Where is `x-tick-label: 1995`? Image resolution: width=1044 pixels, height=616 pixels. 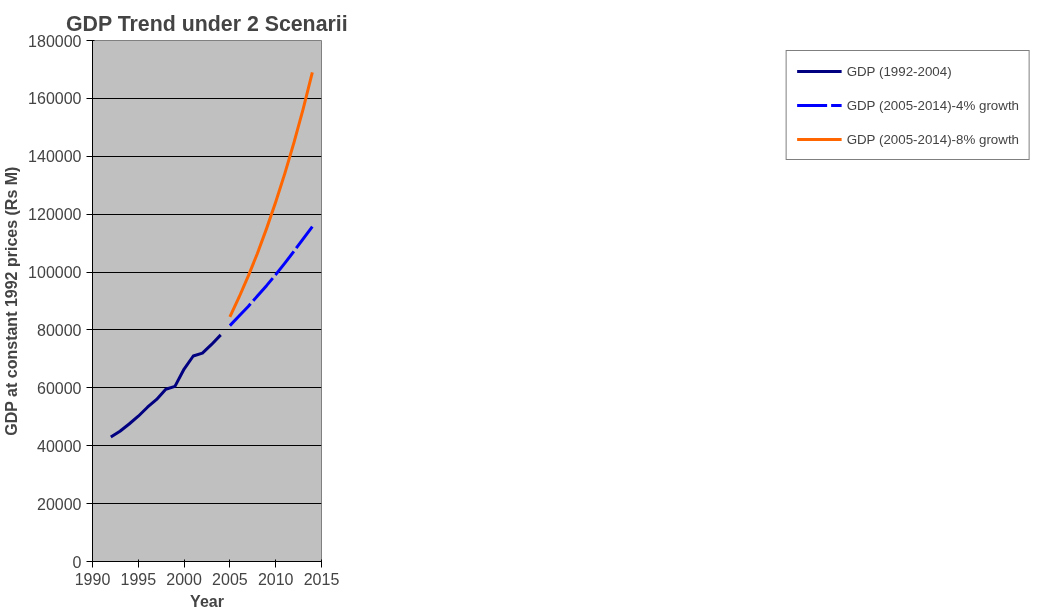 x-tick-label: 1995 is located at coordinates (138, 579).